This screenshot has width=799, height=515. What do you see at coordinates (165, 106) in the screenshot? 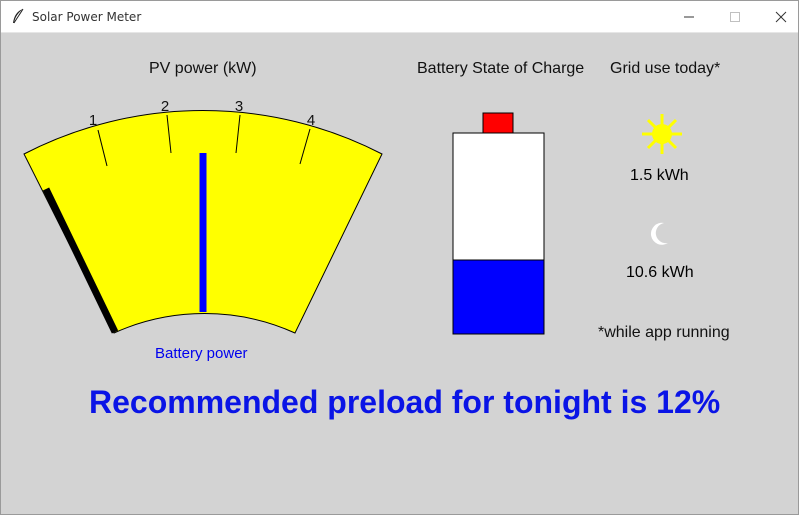
I see `gauge-tick-label-2: 2` at bounding box center [165, 106].